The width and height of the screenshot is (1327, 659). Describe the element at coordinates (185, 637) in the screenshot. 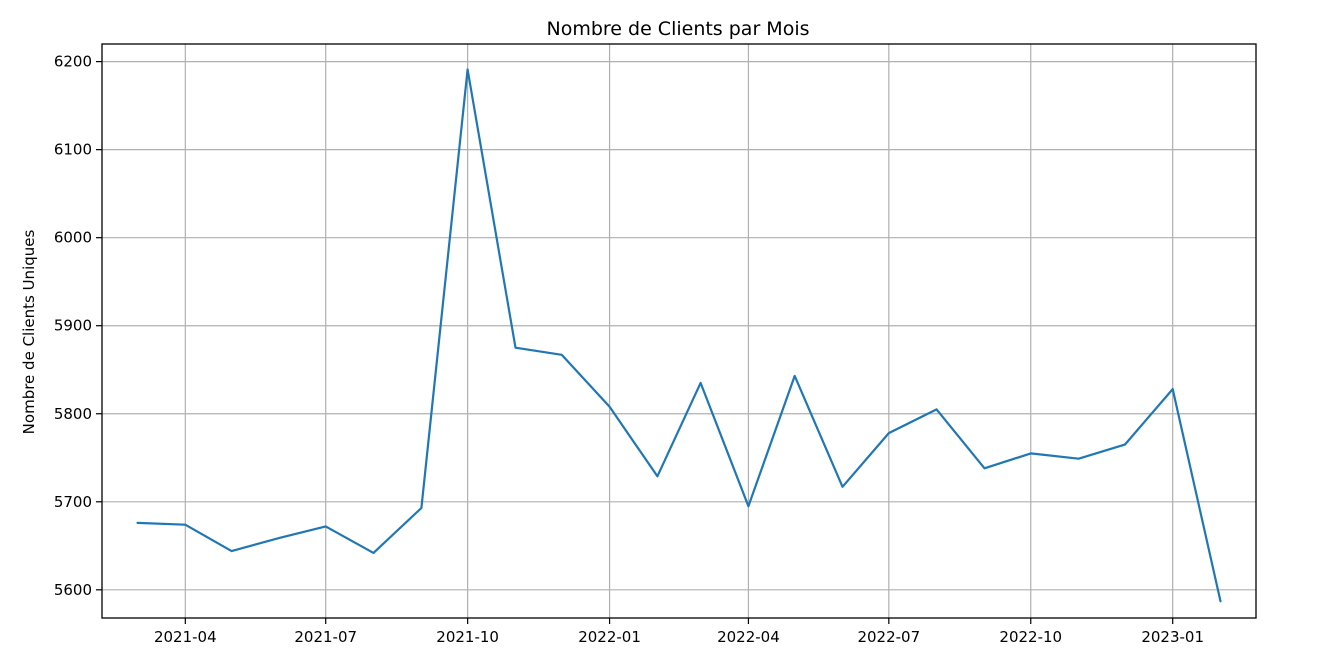

I see `x-tick-label: 2021-04` at that location.